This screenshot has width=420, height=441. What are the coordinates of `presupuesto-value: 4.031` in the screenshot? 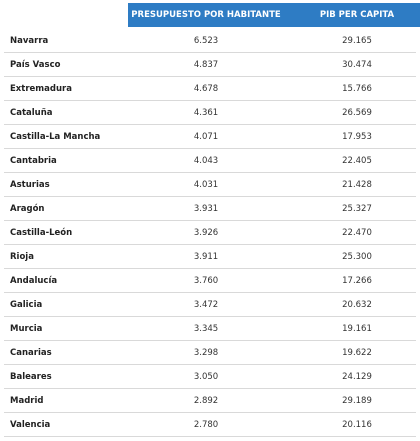 It's located at (206, 185).